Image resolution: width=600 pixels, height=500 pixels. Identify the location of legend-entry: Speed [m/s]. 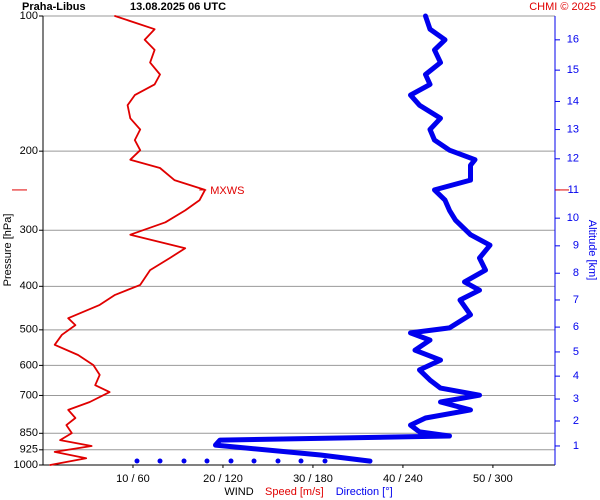
(294, 492).